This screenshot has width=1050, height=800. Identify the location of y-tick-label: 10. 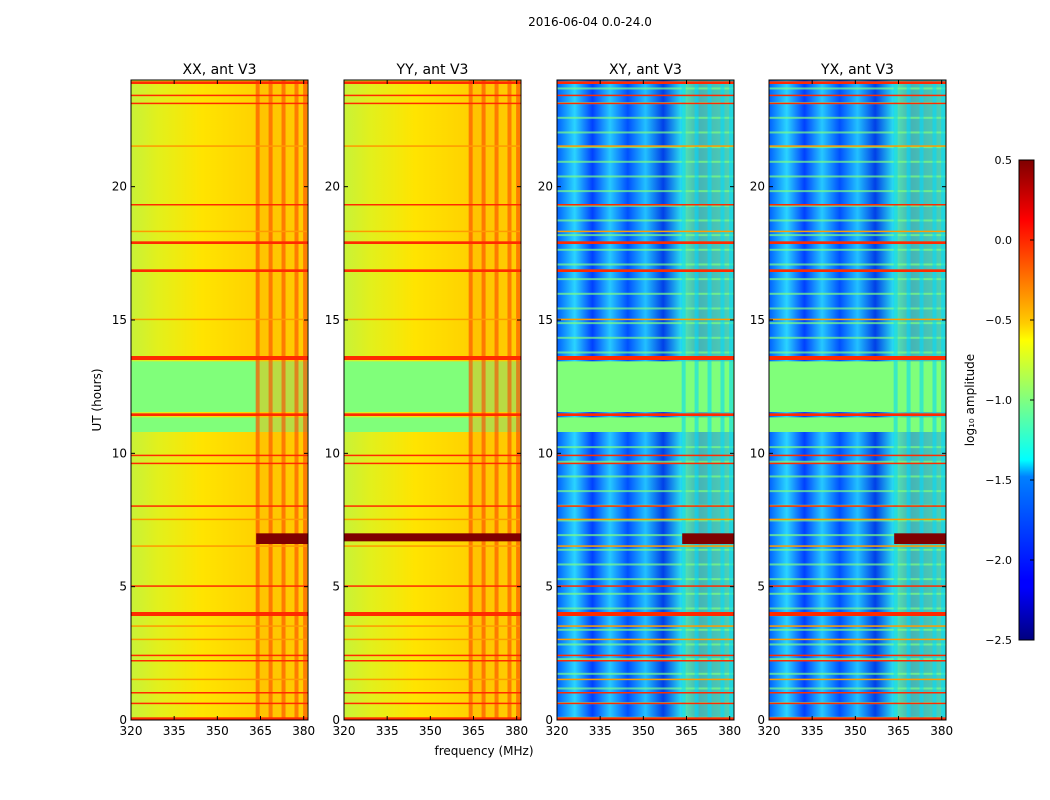
(545, 453).